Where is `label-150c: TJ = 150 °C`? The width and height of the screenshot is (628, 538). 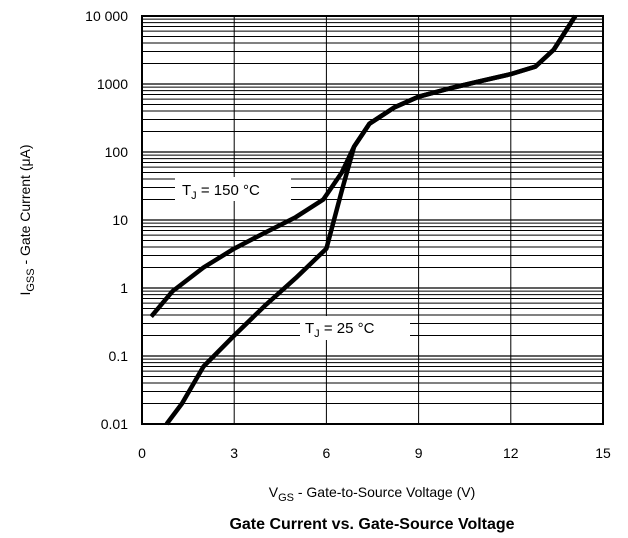
label-150c: TJ = 150 °C is located at coordinates (233, 189).